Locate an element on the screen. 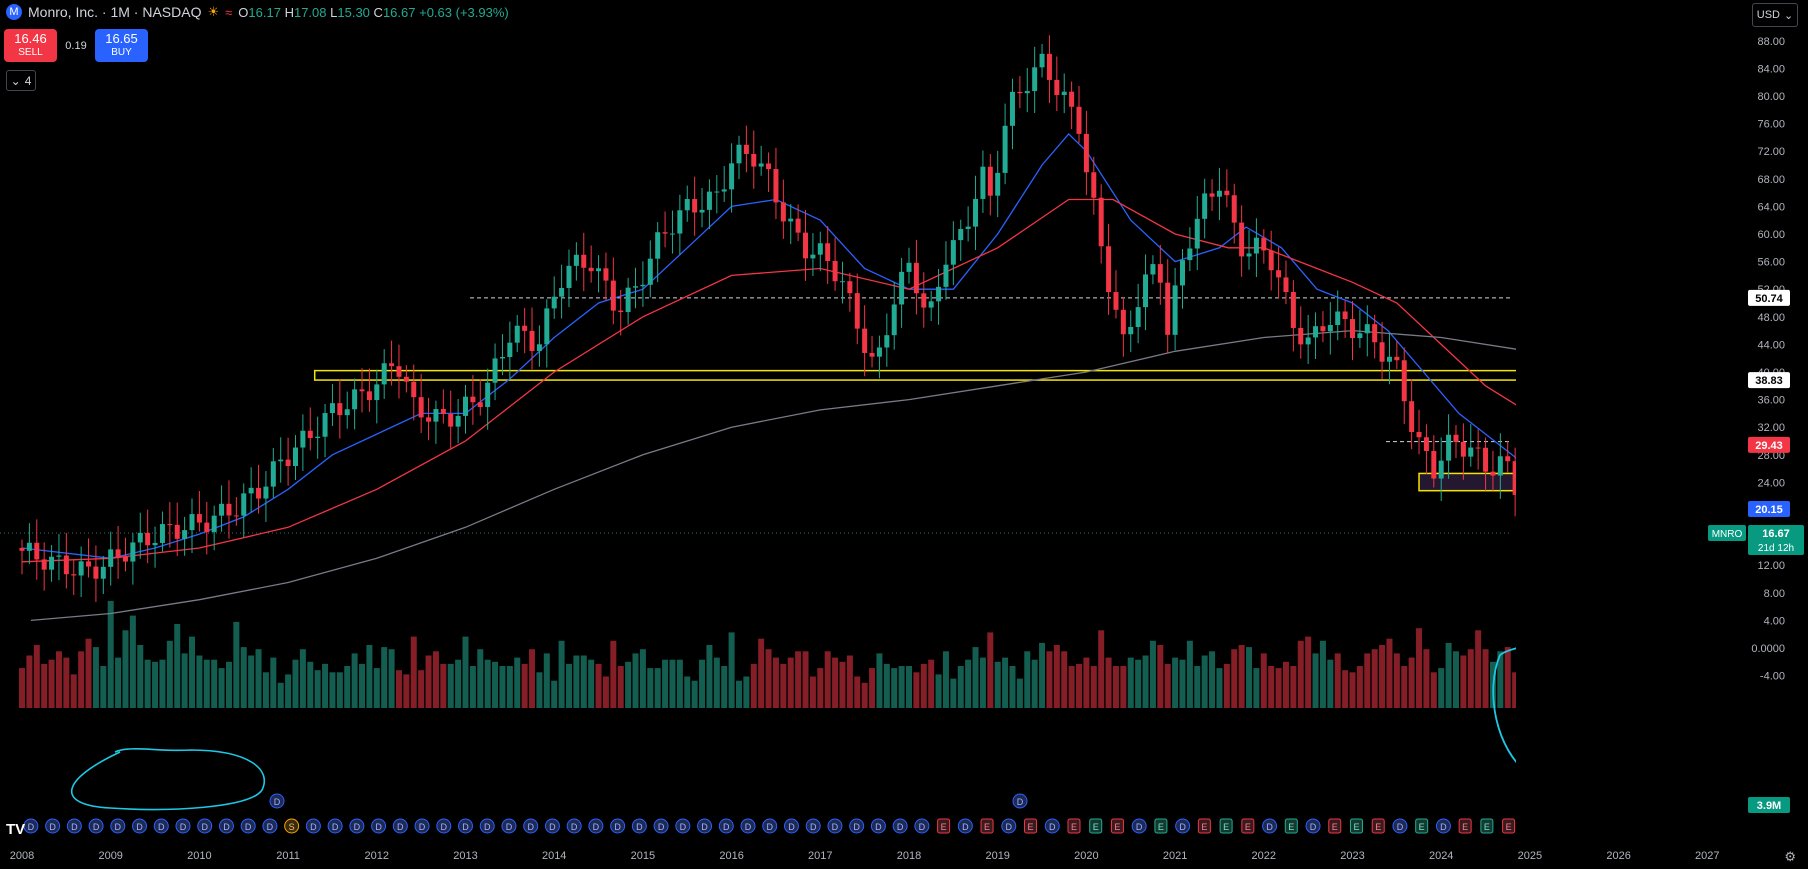 This screenshot has height=869, width=1808. chevron-down-icon: ⌄ is located at coordinates (15, 80).